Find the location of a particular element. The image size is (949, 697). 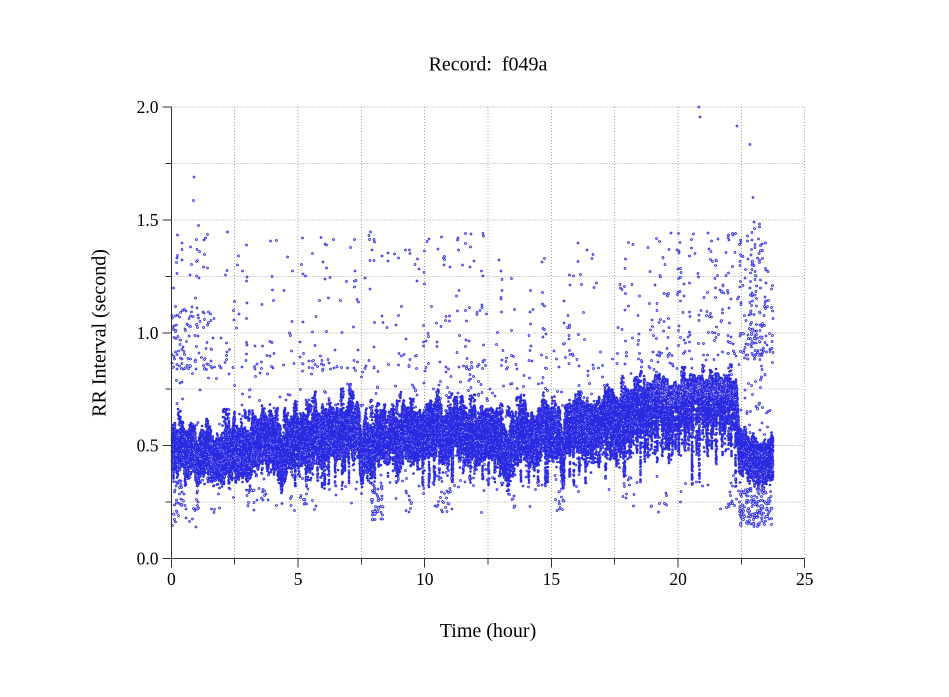

svg-text: 0 is located at coordinates (171, 579).